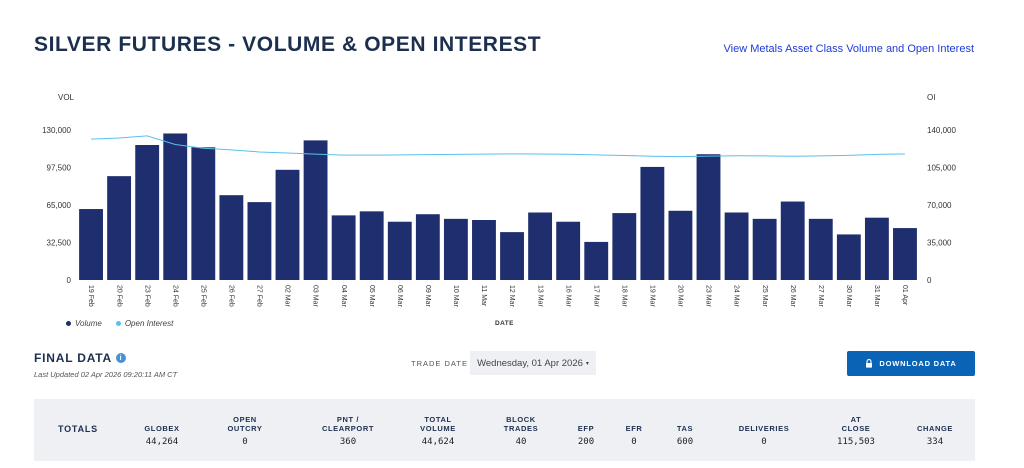 Image resolution: width=1024 pixels, height=468 pixels. I want to click on open-interest-dot-icon, so click(118, 323).